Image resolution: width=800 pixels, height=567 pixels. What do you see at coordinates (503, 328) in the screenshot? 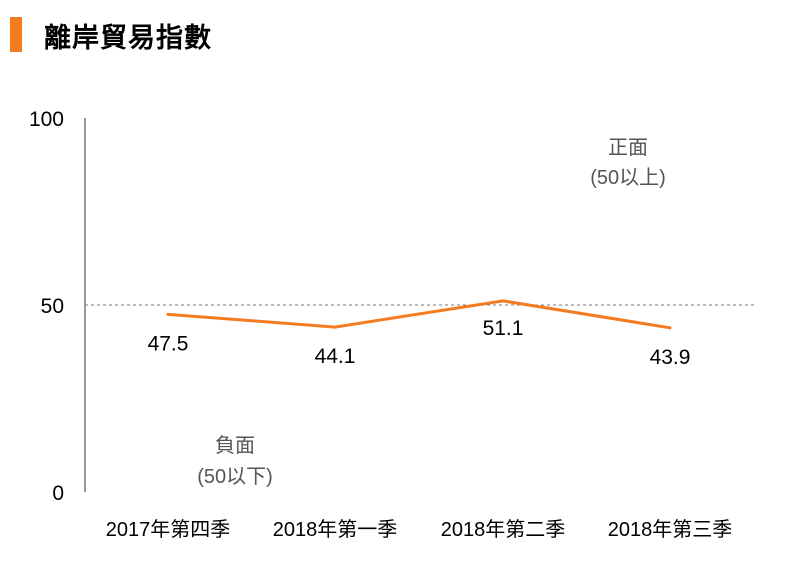
I see `data-label: 51.1` at bounding box center [503, 328].